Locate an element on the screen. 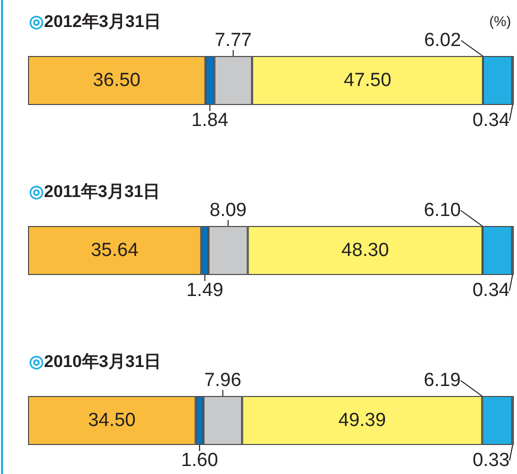 The image size is (517, 474). chart-title: ◎2012年3月31日 is located at coordinates (95, 21).